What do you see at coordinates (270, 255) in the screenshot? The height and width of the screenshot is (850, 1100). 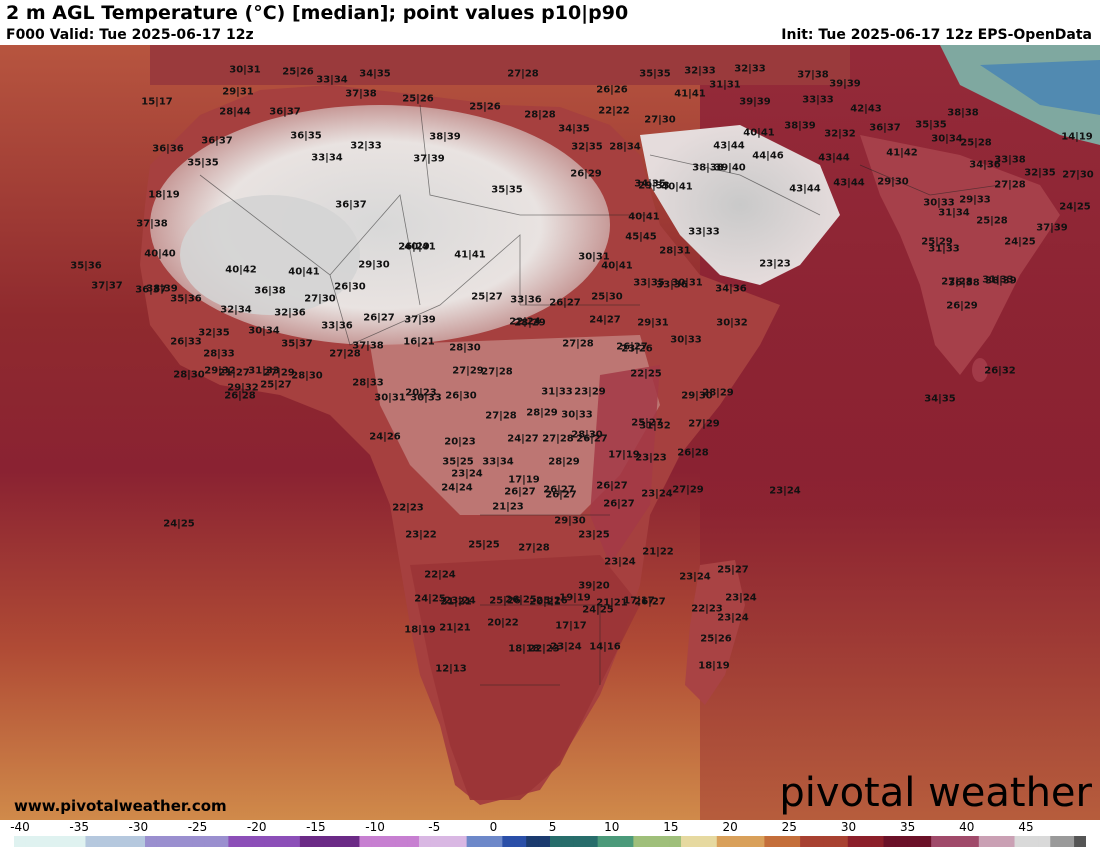 I see `sahara-core` at bounding box center [270, 255].